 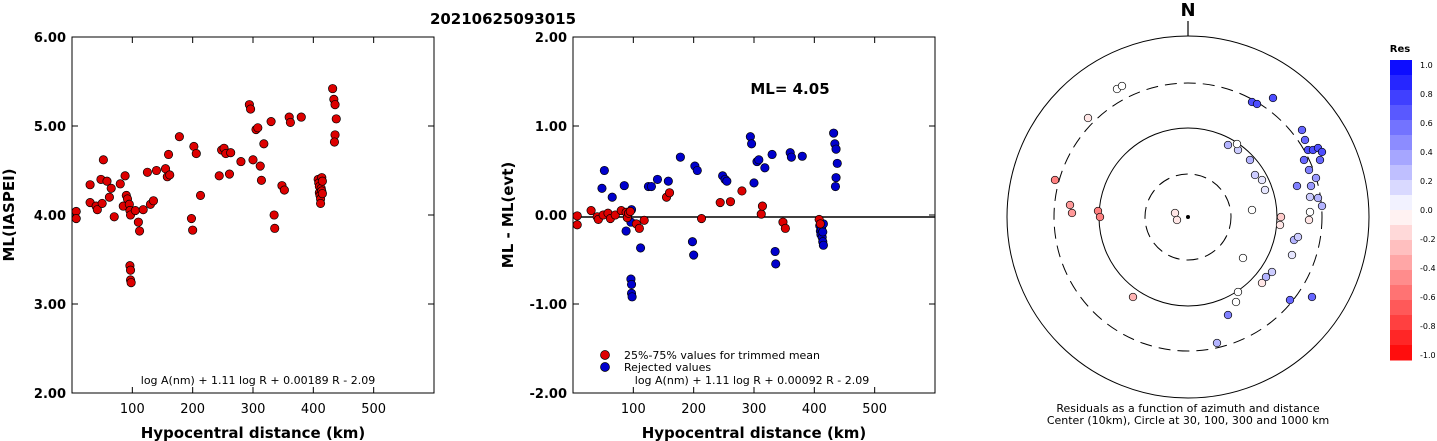 I want to click on colorbar-tick-label: 0.8, so click(x=1426, y=94).